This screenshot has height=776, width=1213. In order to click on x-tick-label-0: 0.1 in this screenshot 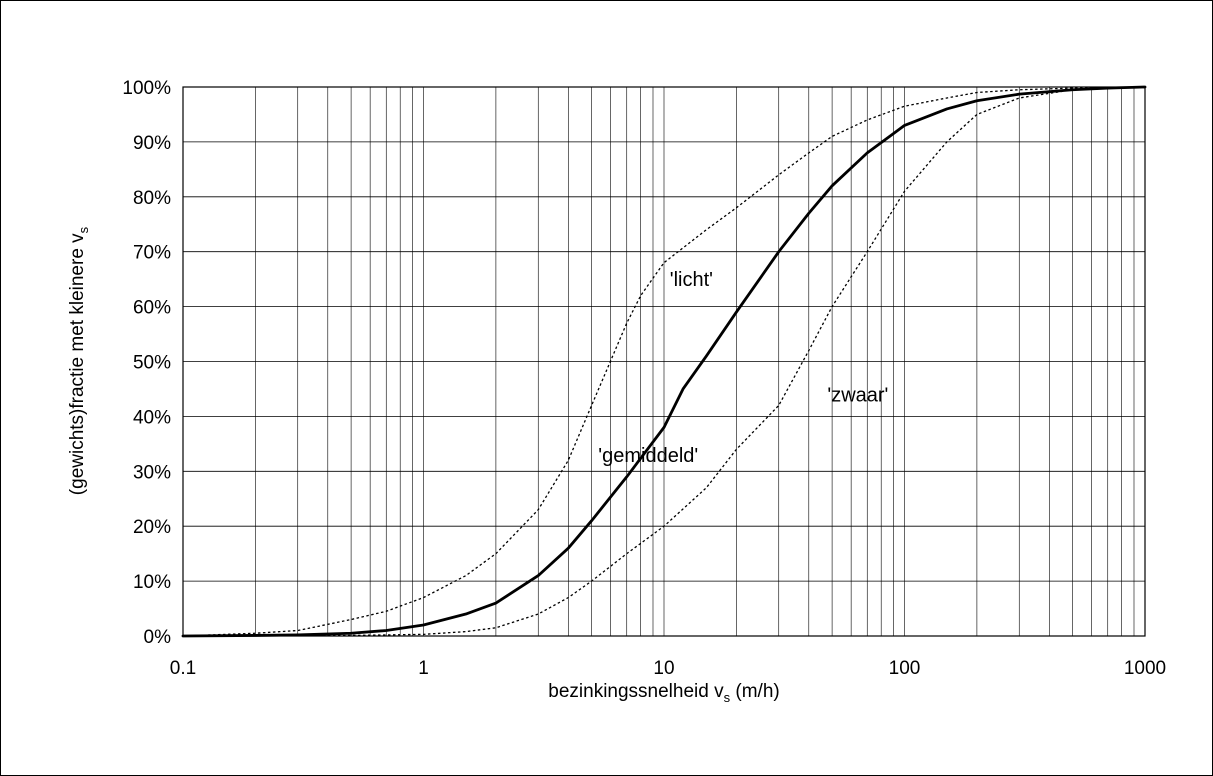, I will do `click(183, 668)`.